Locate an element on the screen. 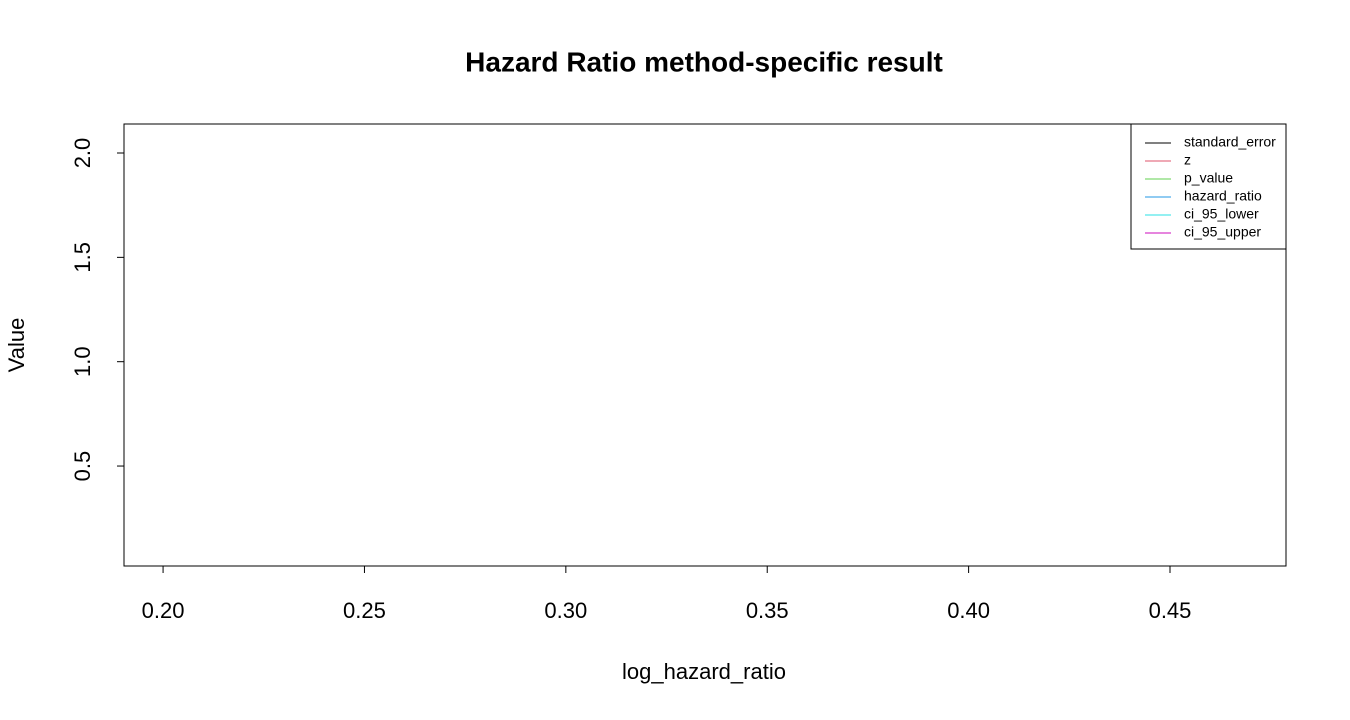 Image resolution: width=1350 pixels, height=720 pixels. y-tick-label: 1.0 is located at coordinates (82, 361).